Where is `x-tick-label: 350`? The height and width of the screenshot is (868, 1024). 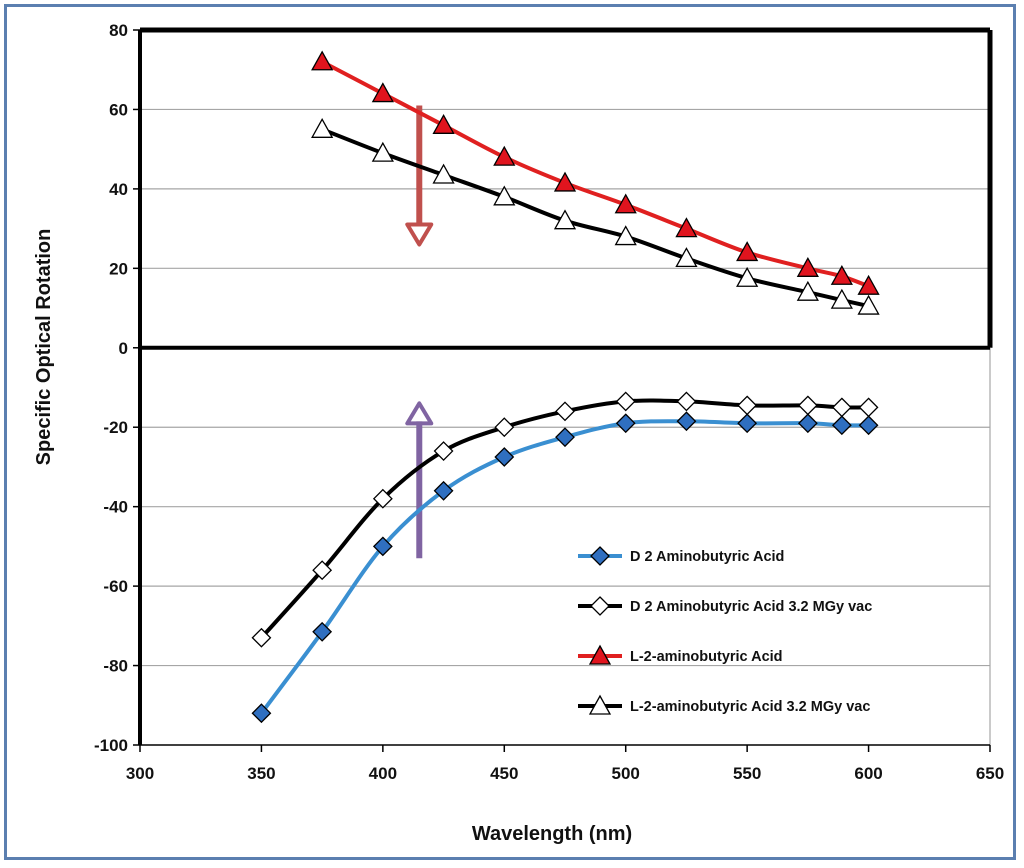
x-tick-label: 350 is located at coordinates (261, 773).